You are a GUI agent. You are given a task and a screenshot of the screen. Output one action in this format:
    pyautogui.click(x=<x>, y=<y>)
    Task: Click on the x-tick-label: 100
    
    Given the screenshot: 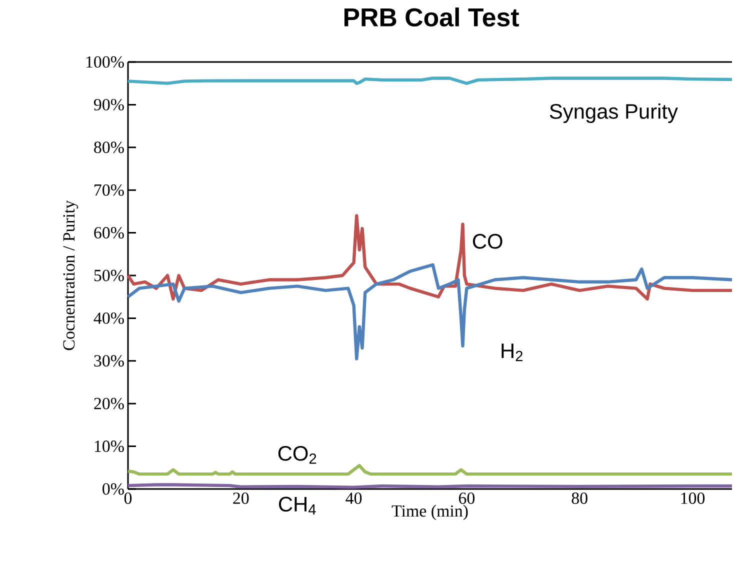 What is the action you would take?
    pyautogui.click(x=693, y=498)
    